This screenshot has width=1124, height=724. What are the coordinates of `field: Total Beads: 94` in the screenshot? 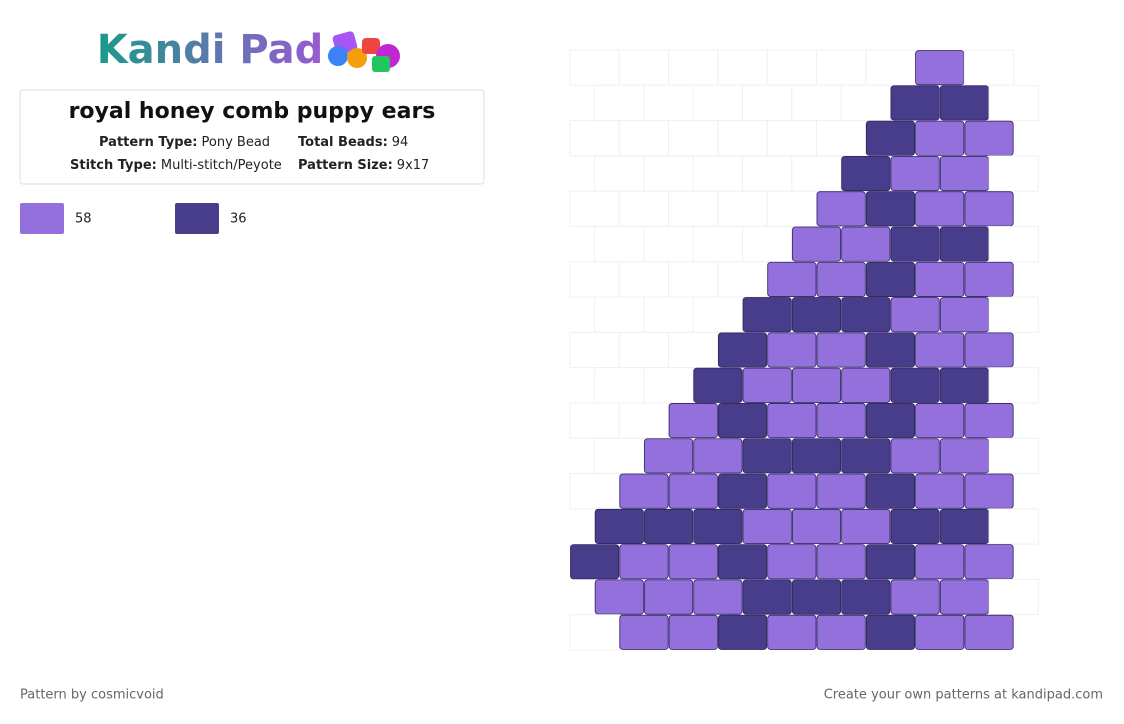 It's located at (353, 142).